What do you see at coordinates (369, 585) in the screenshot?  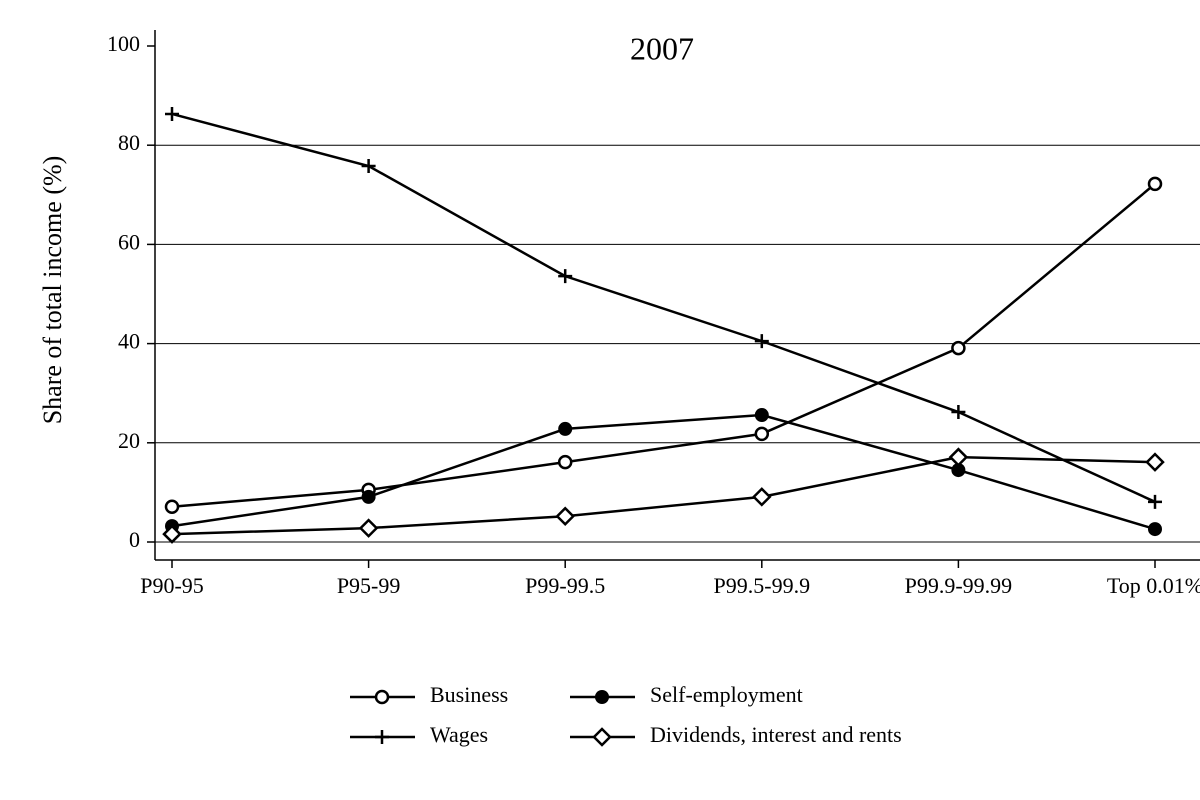 I see `x-tick-label: P95-99` at bounding box center [369, 585].